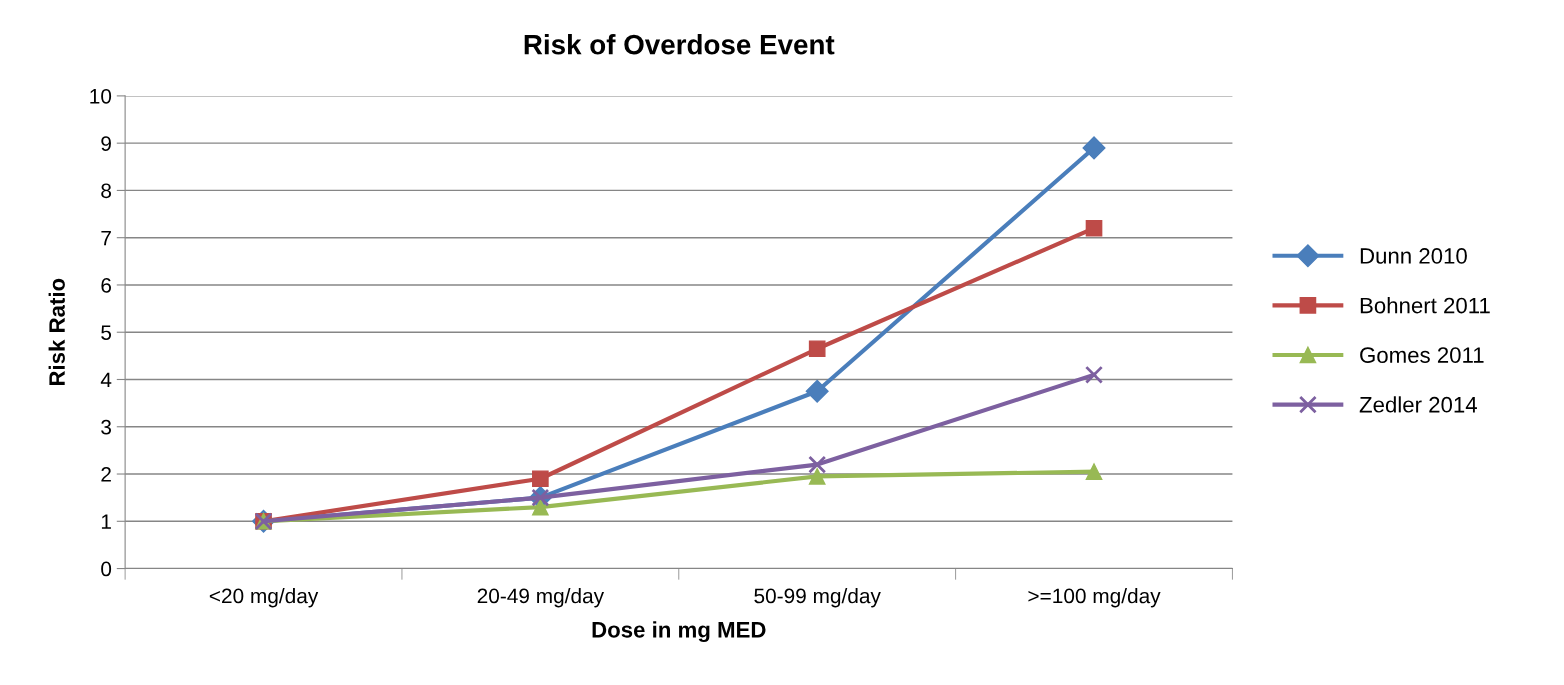 This screenshot has width=1564, height=685. What do you see at coordinates (106, 427) in the screenshot?
I see `y-tick-label: 3` at bounding box center [106, 427].